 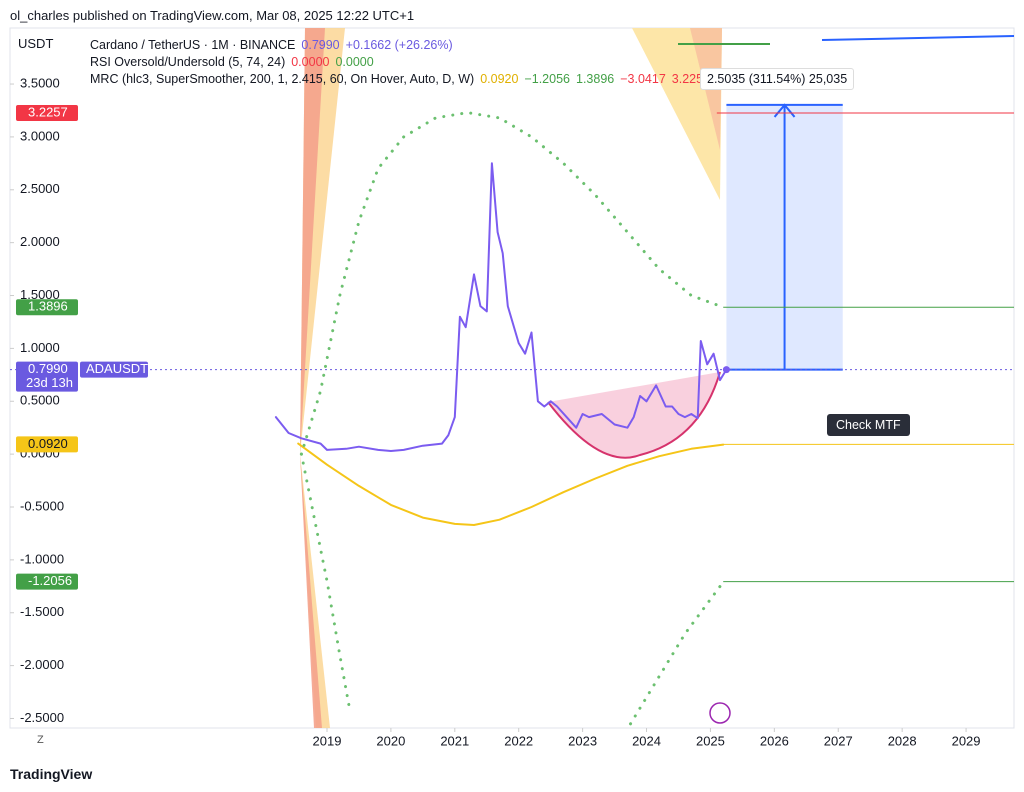 I want to click on y-tick-label: 3.5000, so click(x=40, y=82).